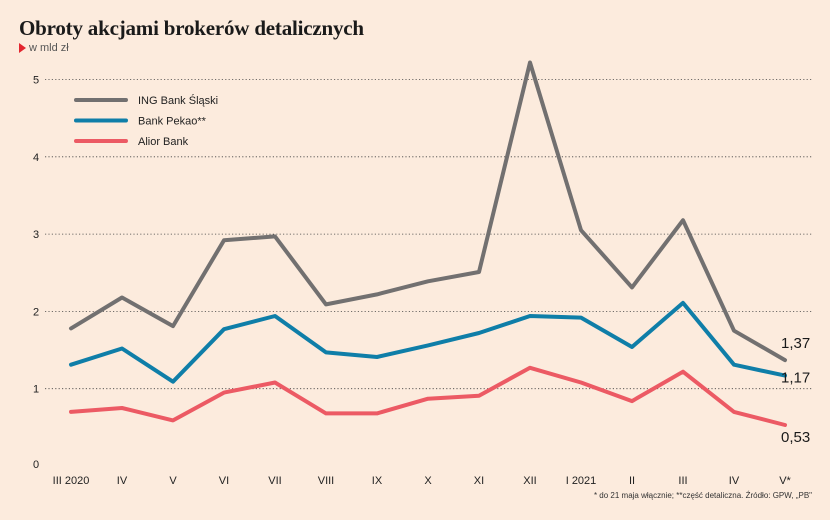  Describe the element at coordinates (682, 481) in the screenshot. I see `x-tick-label: III` at that location.